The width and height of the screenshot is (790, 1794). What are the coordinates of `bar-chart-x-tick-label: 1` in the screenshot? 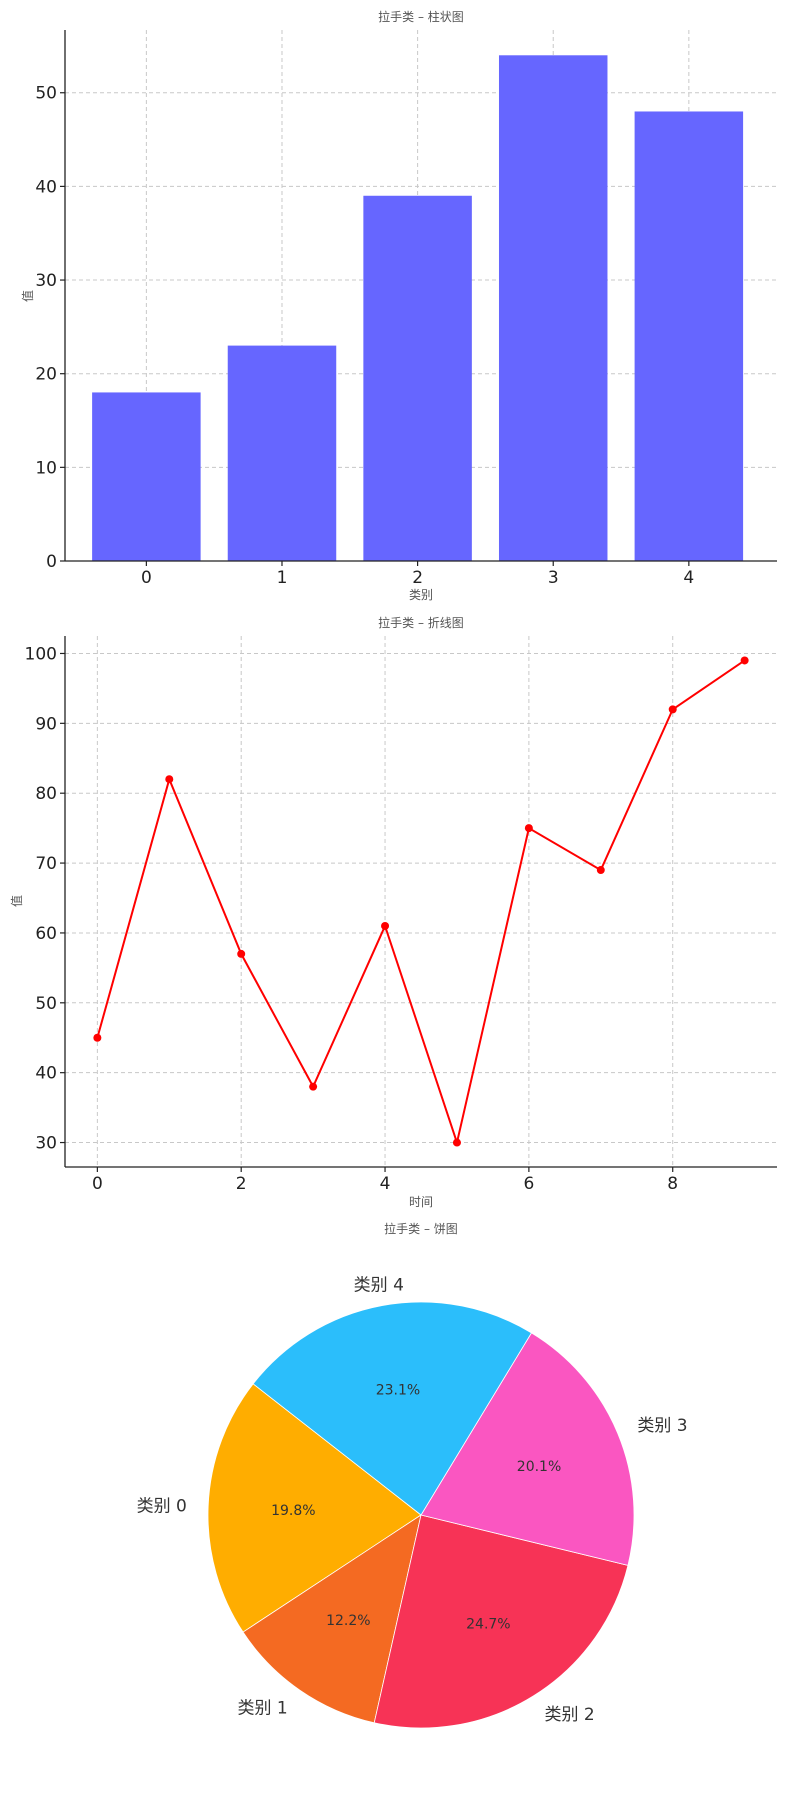 It's located at (282, 578).